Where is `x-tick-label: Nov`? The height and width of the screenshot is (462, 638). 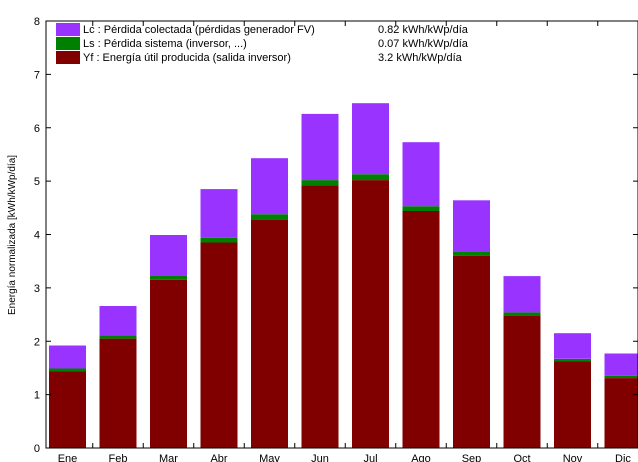 x-tick-label: Nov is located at coordinates (573, 457).